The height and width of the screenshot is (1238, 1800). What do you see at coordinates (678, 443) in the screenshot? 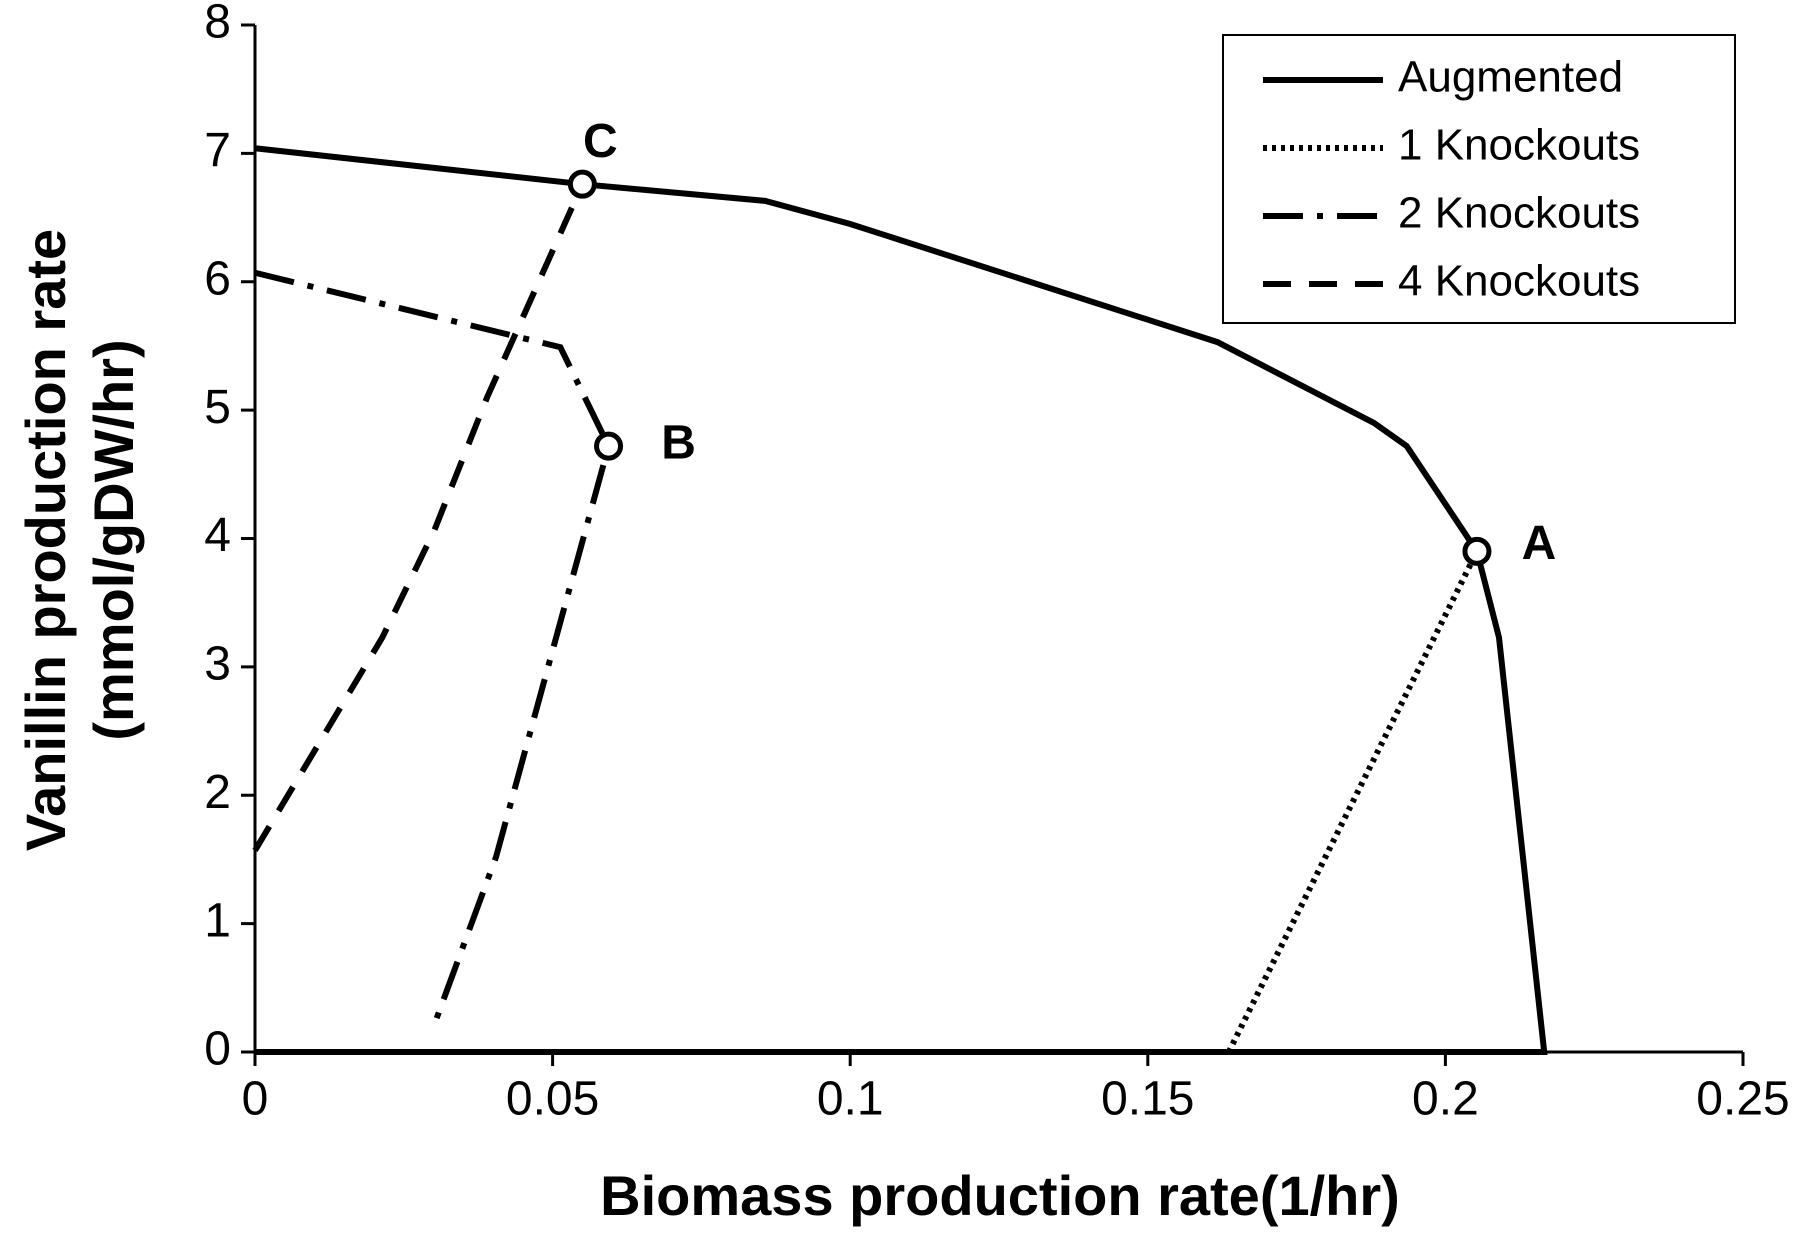
I see `point-label: B` at bounding box center [678, 443].